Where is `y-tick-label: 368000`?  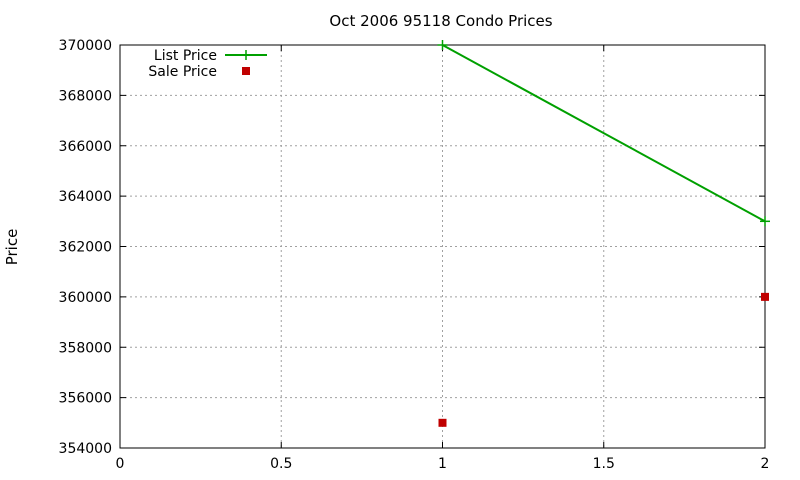
y-tick-label: 368000 is located at coordinates (85, 96).